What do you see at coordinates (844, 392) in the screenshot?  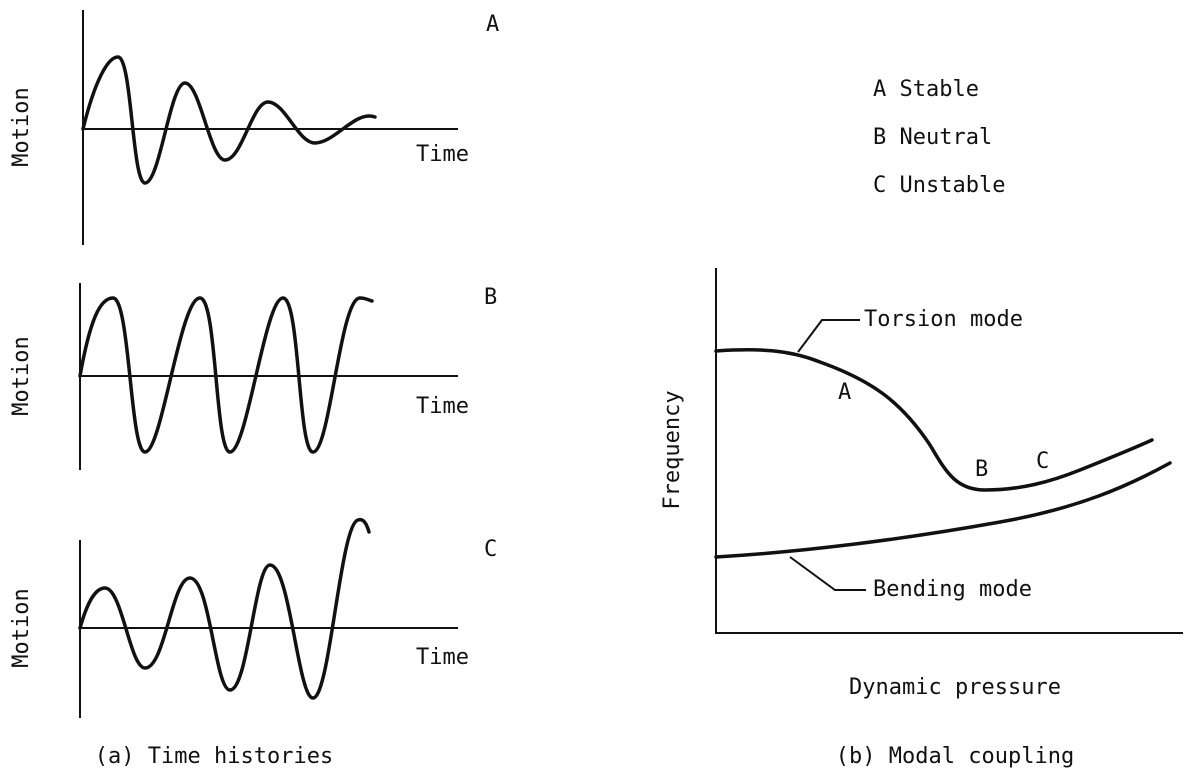 I see `point-label: A` at bounding box center [844, 392].